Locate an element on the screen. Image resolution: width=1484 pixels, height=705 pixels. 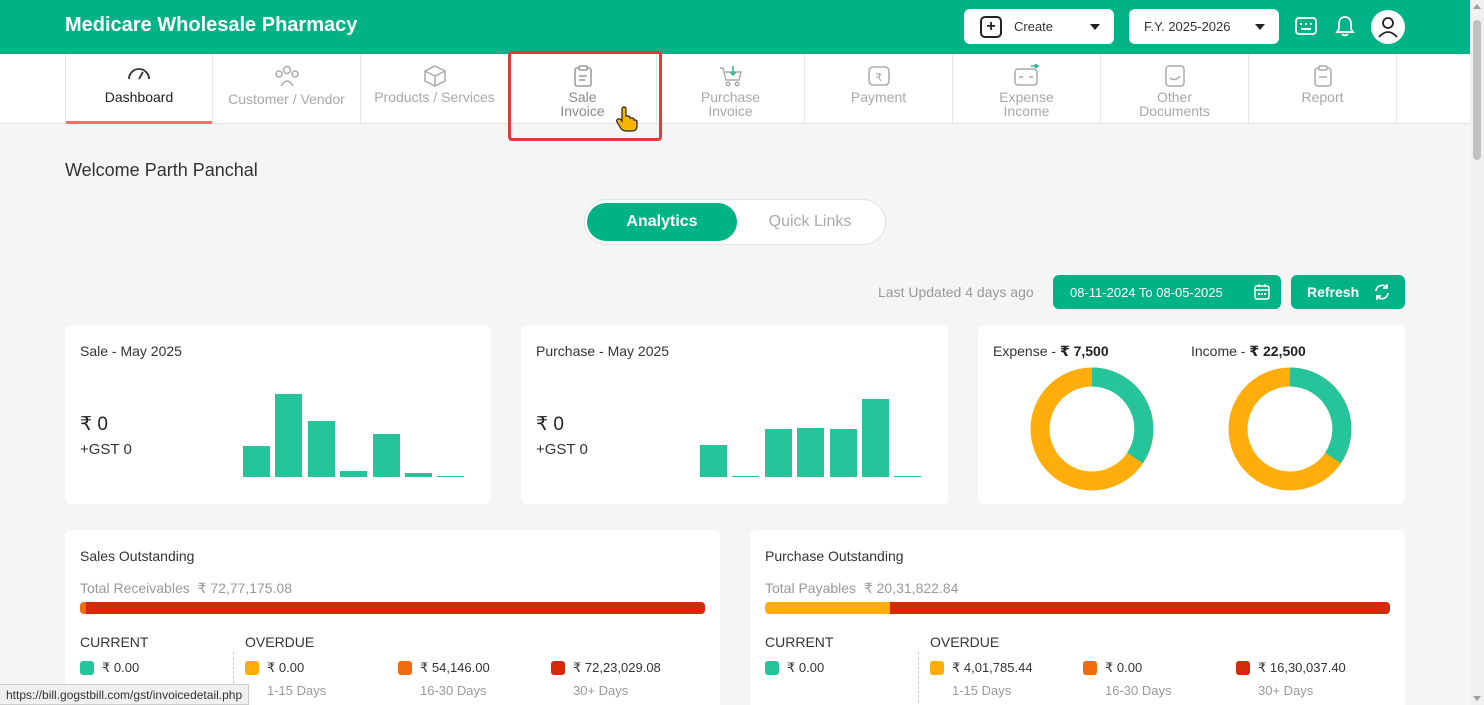
purchase-outstanding-title: Purchase Outstanding is located at coordinates (834, 556).